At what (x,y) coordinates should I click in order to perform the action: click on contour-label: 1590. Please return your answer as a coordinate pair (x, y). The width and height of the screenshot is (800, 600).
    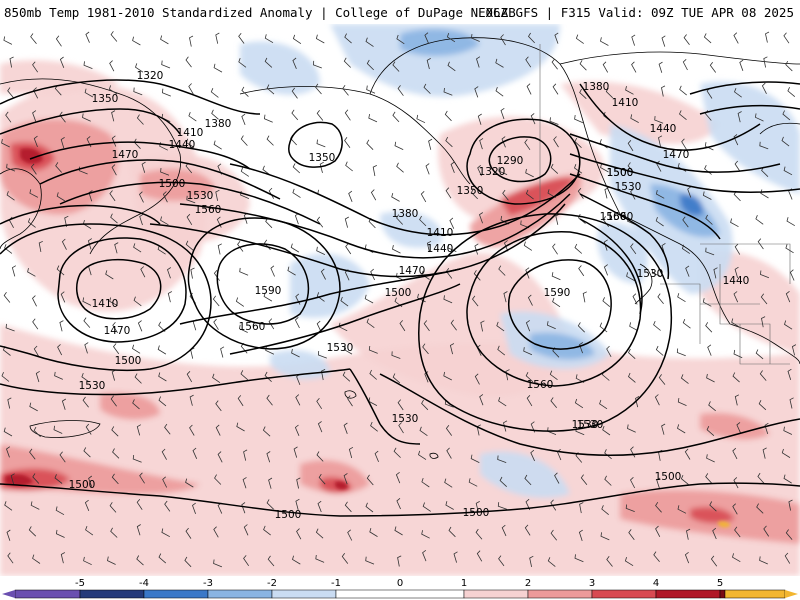
    Looking at the image, I should click on (557, 293).